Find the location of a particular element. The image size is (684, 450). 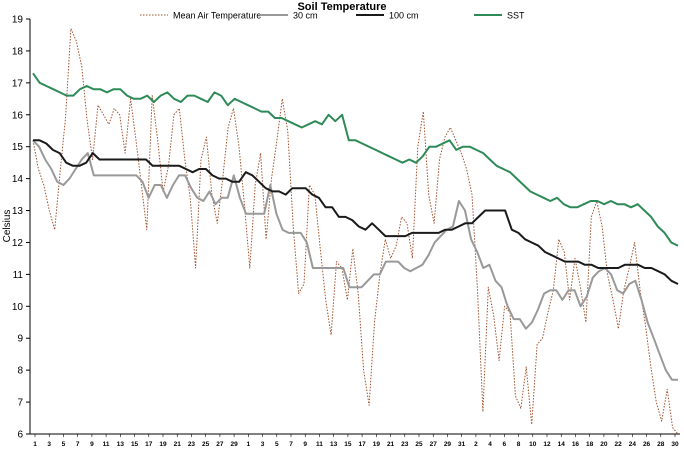

y-tick-label: 18 is located at coordinates (18, 51).